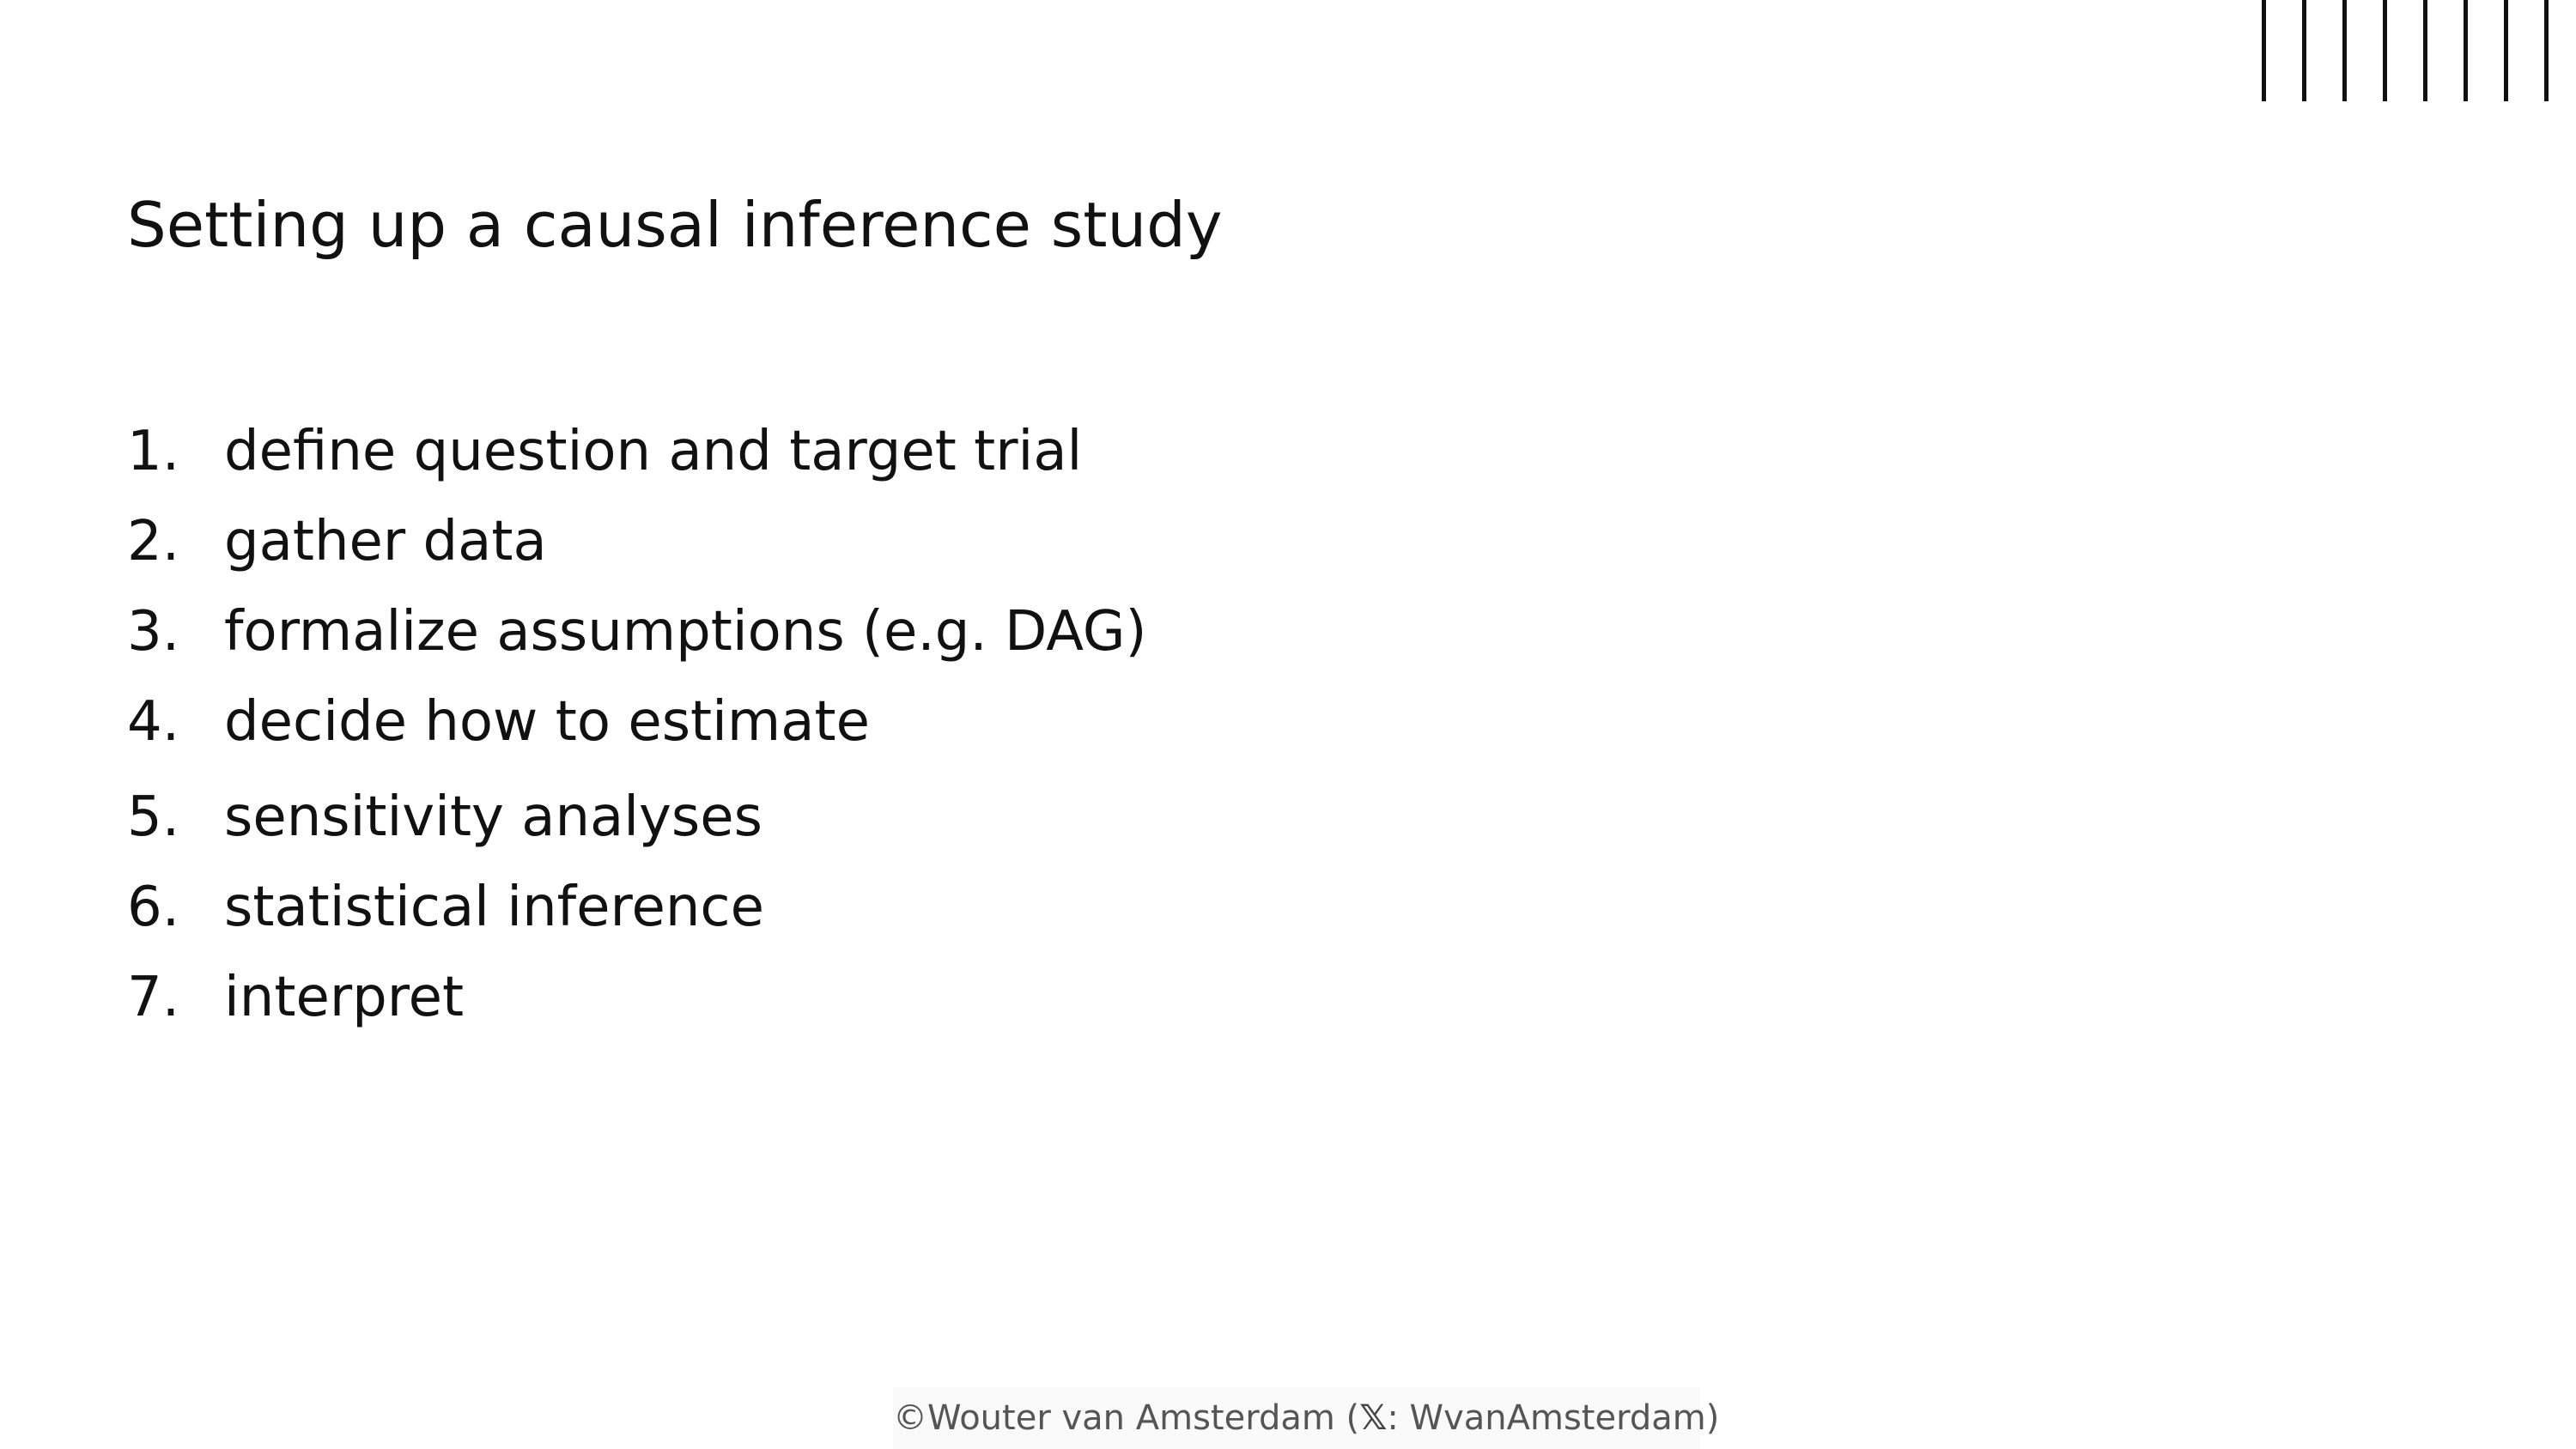 This screenshot has width=2576, height=1449. What do you see at coordinates (153, 451) in the screenshot?
I see `step-number: 1.` at bounding box center [153, 451].